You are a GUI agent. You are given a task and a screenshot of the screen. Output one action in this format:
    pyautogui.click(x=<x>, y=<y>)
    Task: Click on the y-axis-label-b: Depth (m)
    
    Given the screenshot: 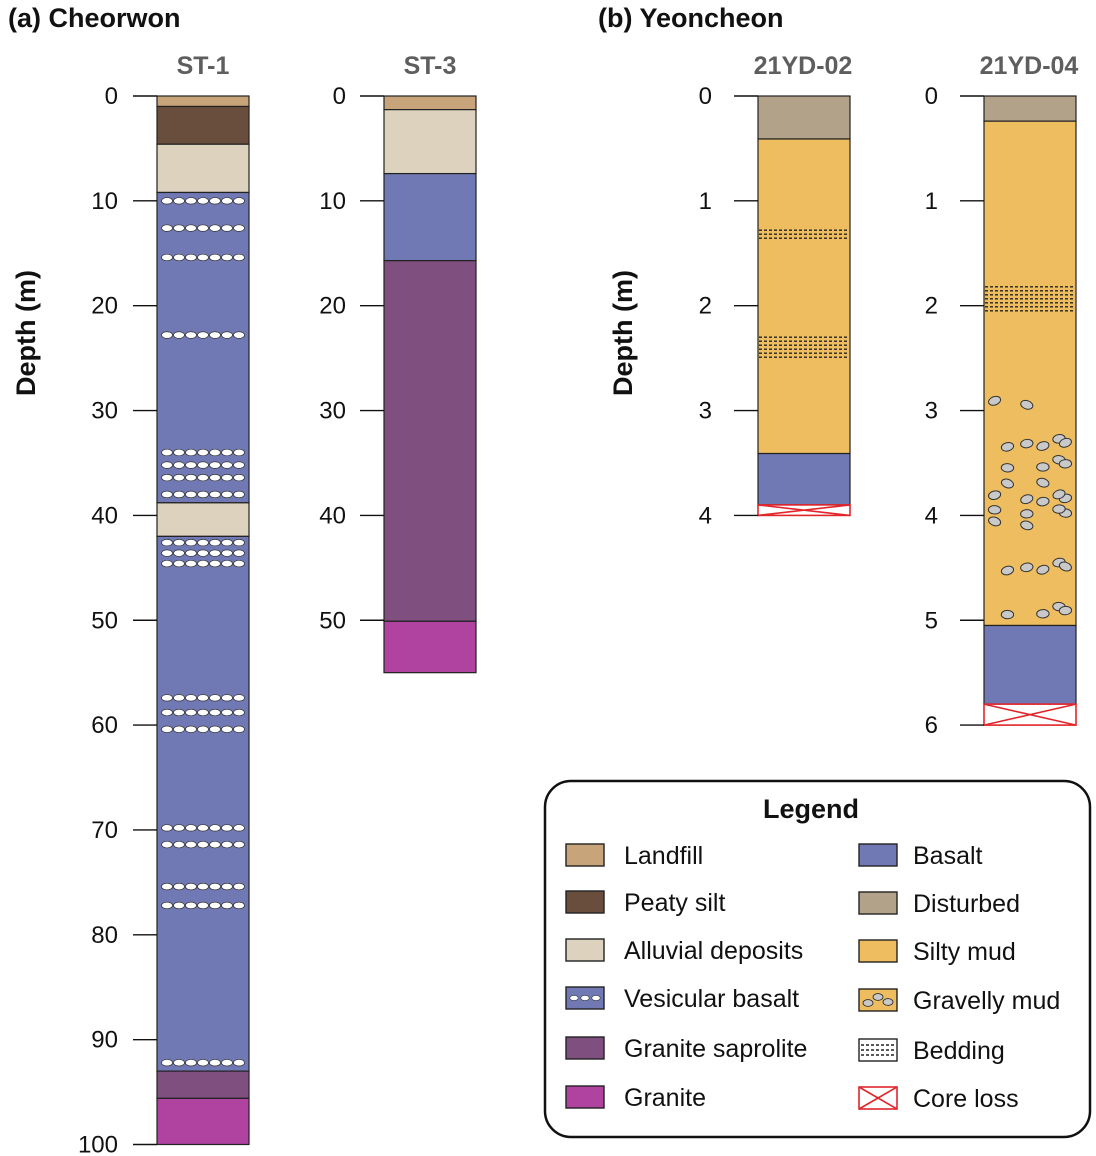 What is the action you would take?
    pyautogui.click(x=623, y=333)
    